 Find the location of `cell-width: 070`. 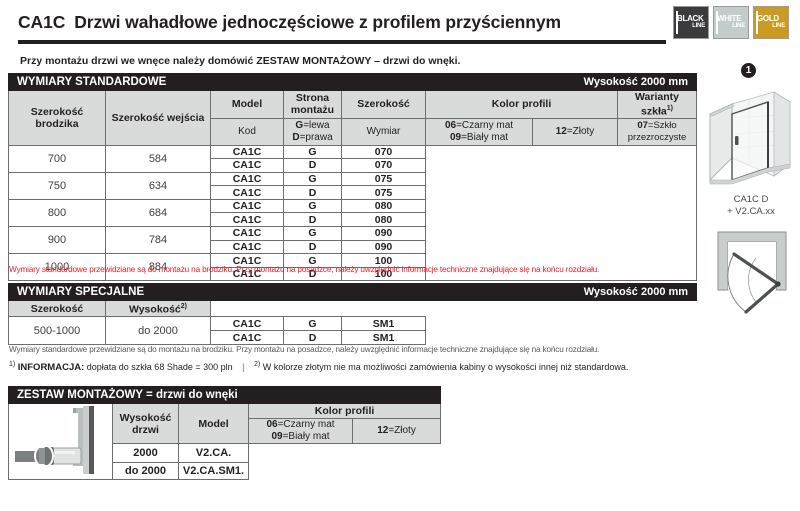

cell-width: 070 is located at coordinates (383, 165).